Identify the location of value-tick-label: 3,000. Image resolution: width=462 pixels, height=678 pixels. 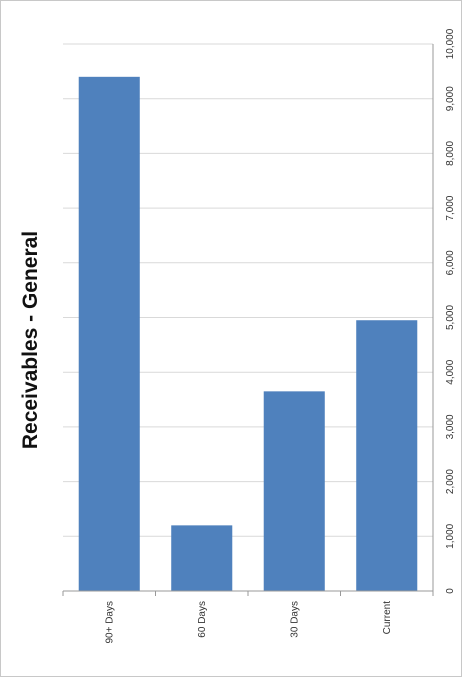
(450, 426).